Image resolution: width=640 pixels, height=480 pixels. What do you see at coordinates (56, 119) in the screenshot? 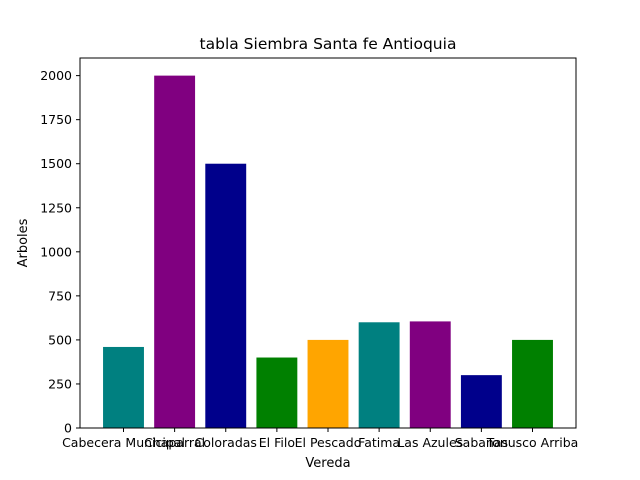
I see `y-tick-label: 1750` at bounding box center [56, 119].